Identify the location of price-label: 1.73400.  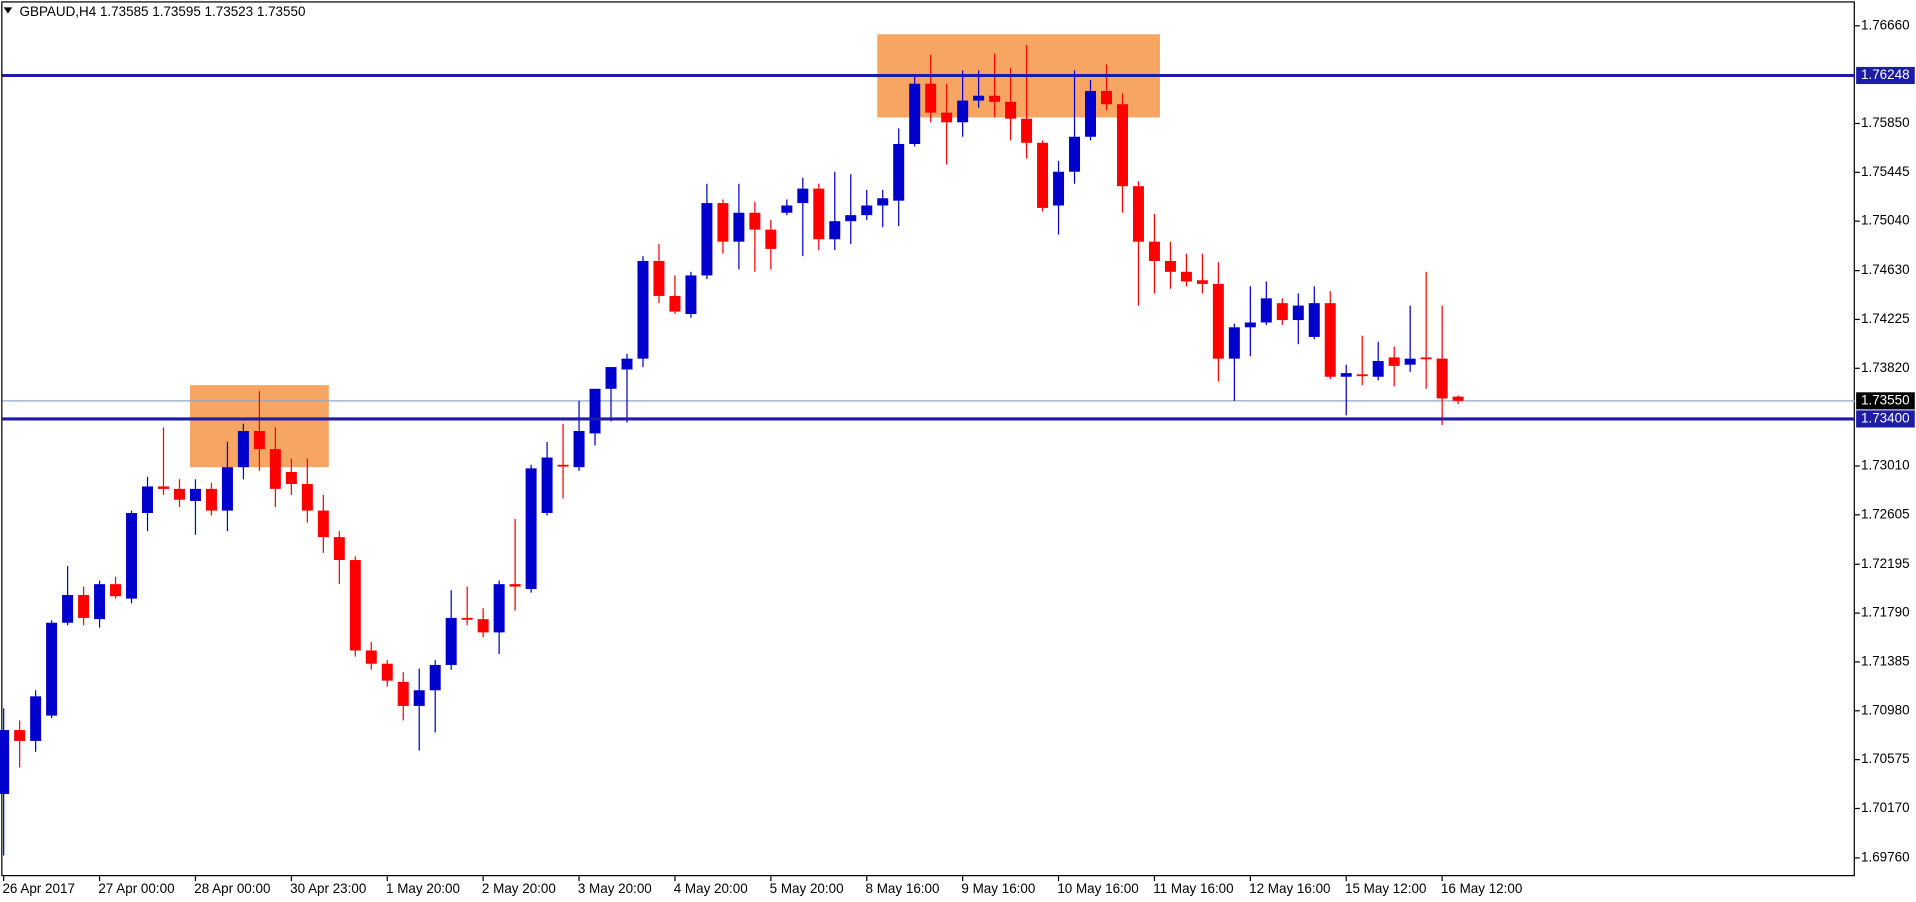
(1885, 417).